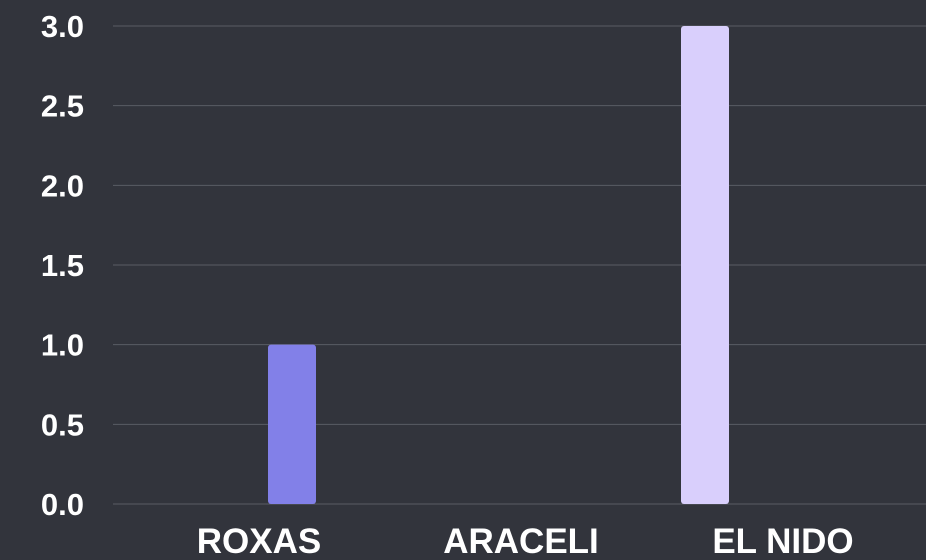  Describe the element at coordinates (705, 265) in the screenshot. I see `bar-araceli` at that location.